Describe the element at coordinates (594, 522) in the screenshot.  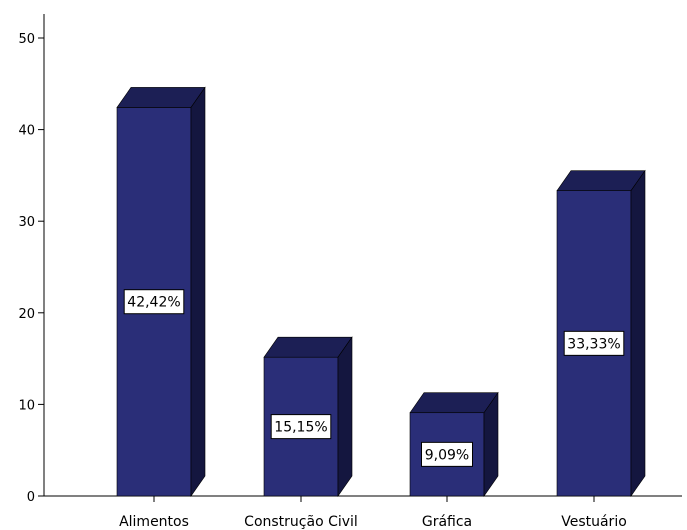
I see `x-tick-label: Vestuário` at that location.